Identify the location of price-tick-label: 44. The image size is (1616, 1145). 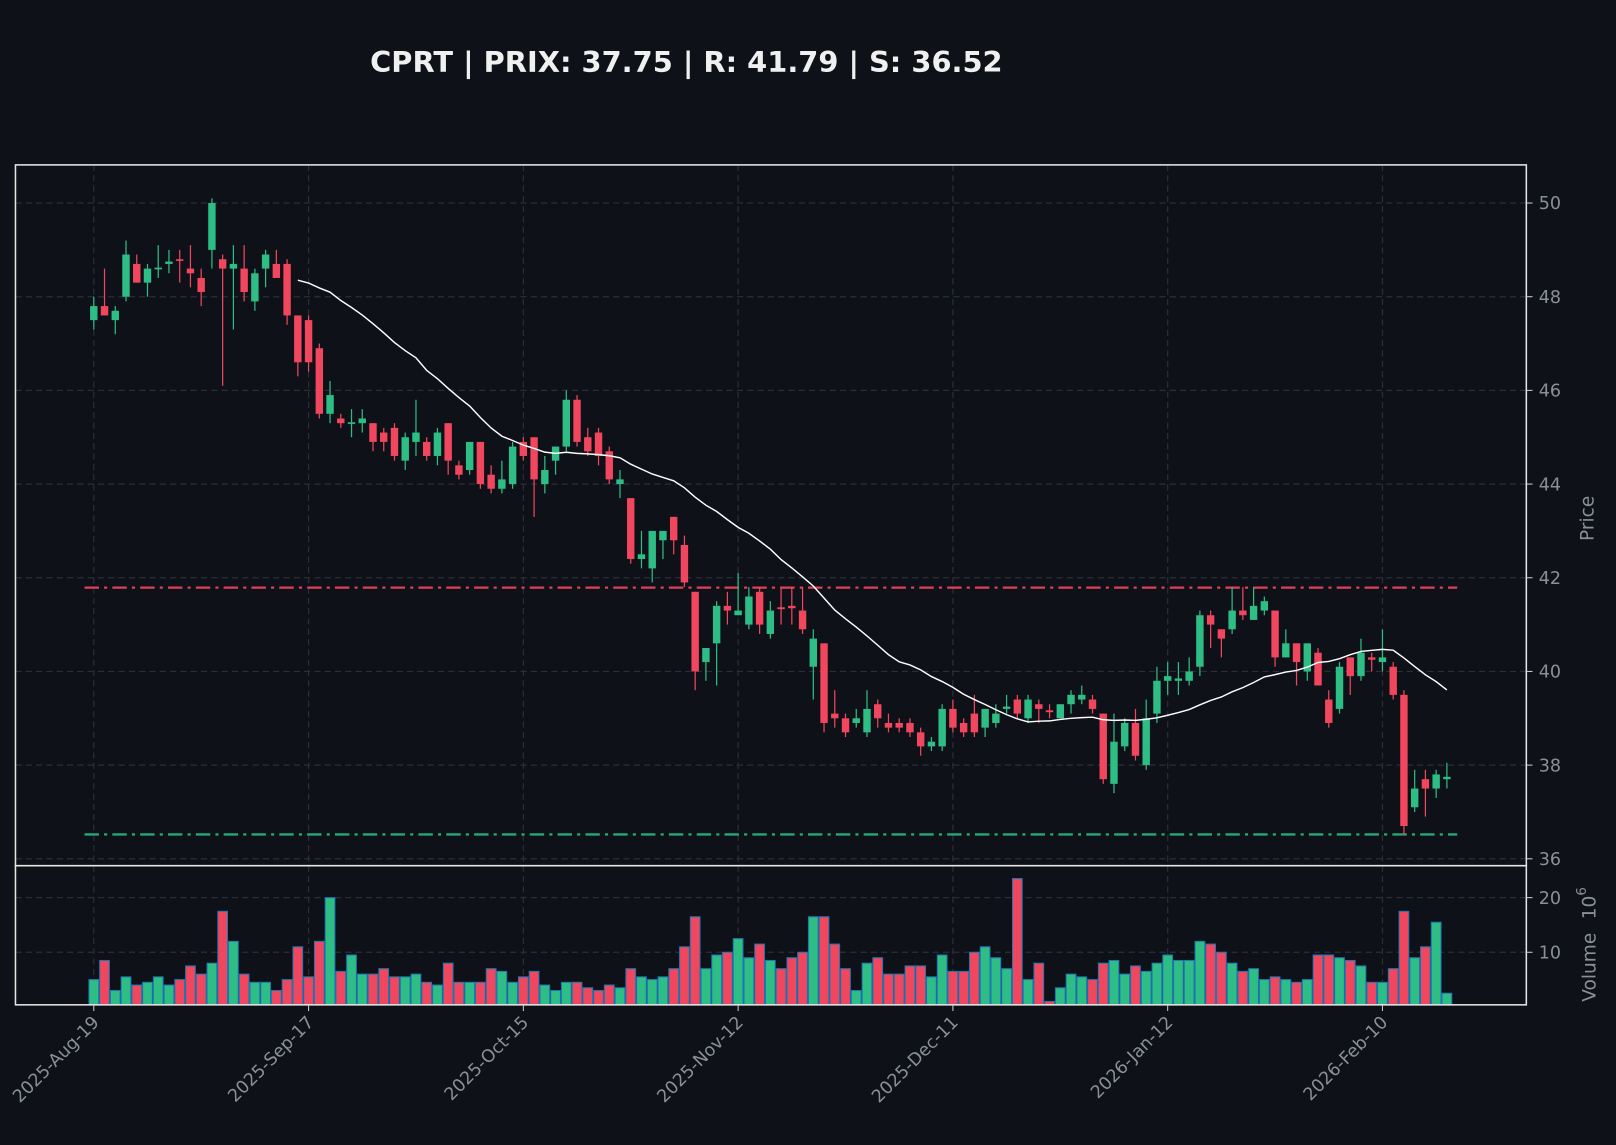
(1550, 485).